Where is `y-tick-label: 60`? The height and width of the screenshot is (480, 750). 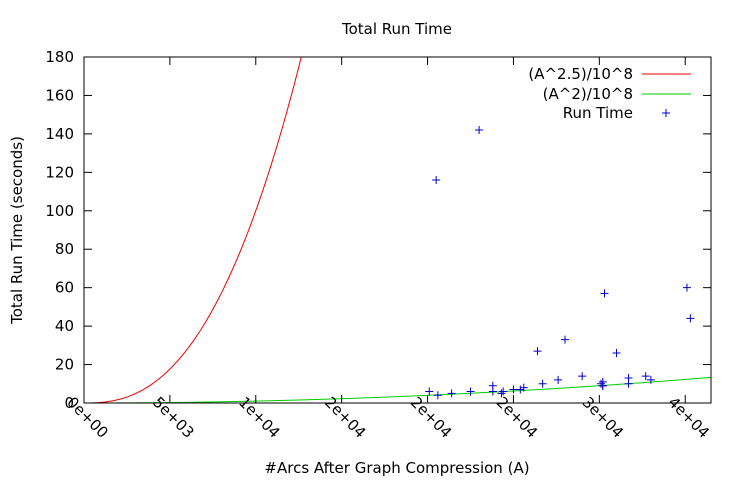
y-tick-label: 60 is located at coordinates (64, 288).